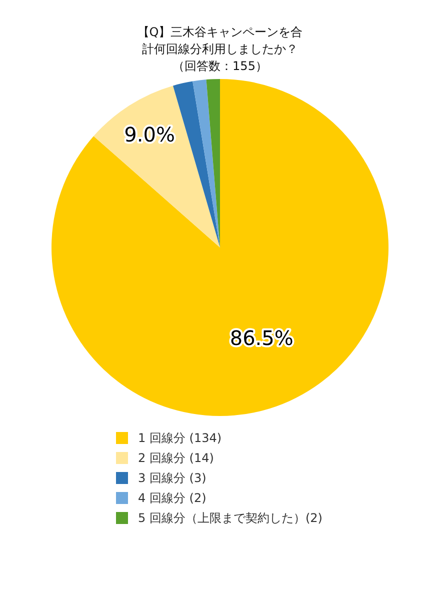 This screenshot has width=440, height=600. What do you see at coordinates (180, 438) in the screenshot?
I see `legend-label: 1 回線分 (134)` at bounding box center [180, 438].